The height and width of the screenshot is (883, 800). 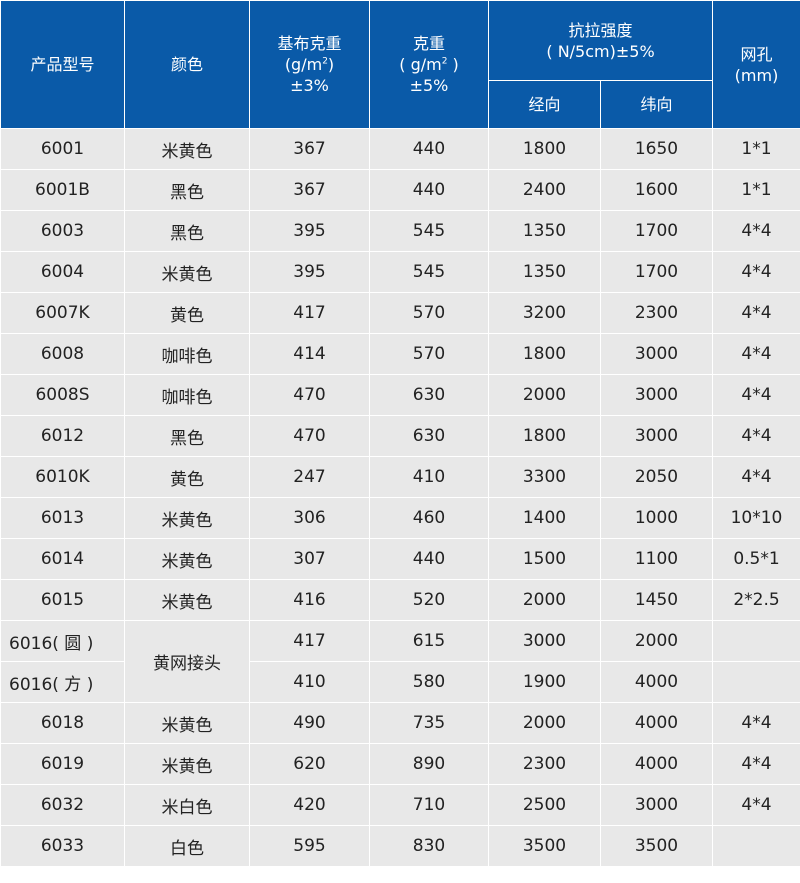 What do you see at coordinates (429, 682) in the screenshot?
I see `cell-weight: 580` at bounding box center [429, 682].